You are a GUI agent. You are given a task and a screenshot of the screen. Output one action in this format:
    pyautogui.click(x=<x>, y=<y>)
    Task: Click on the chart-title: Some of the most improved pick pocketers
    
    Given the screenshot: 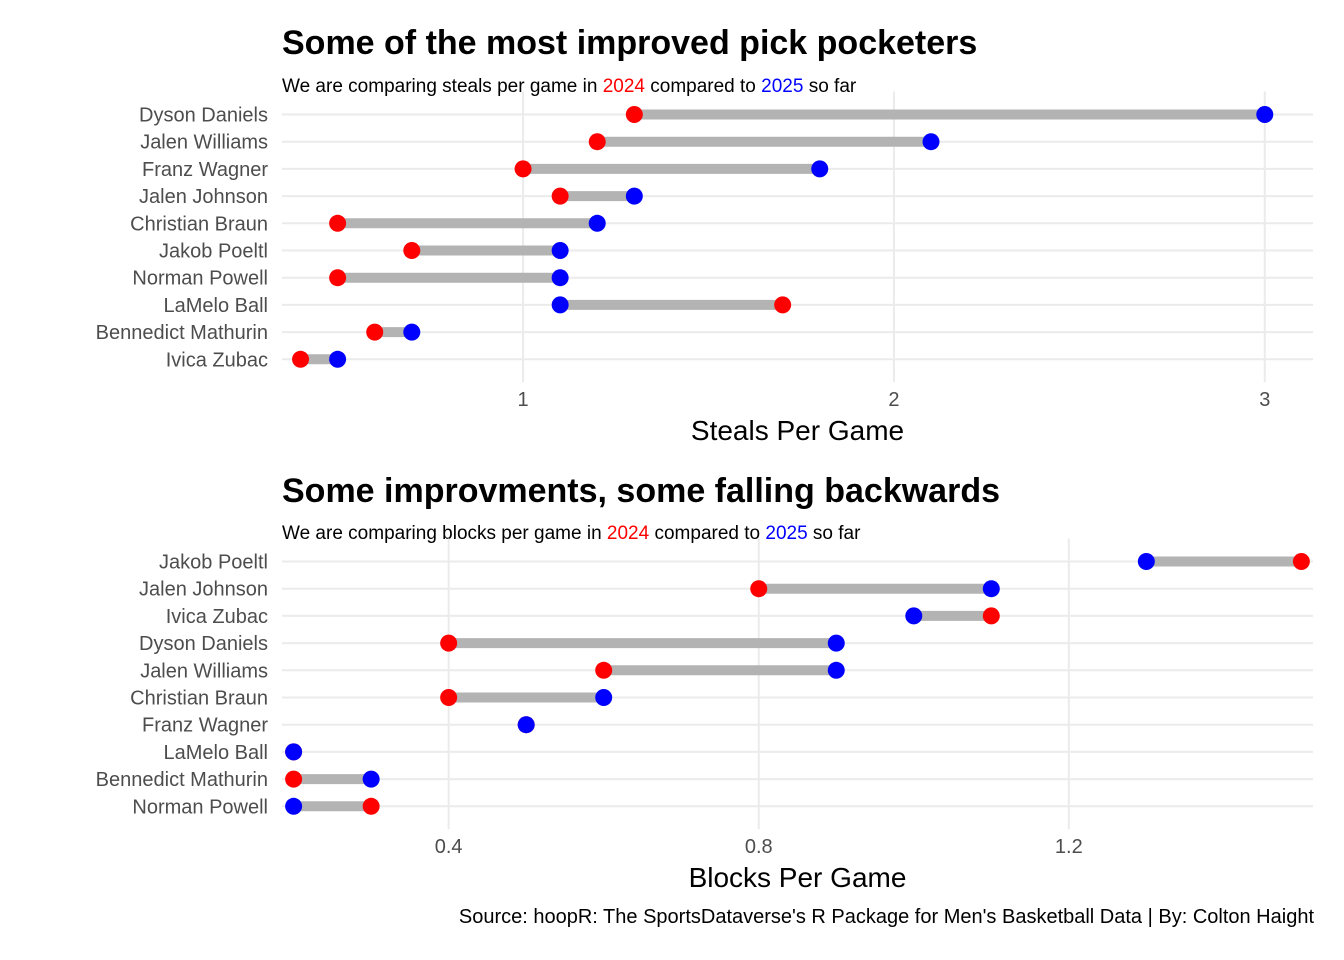 What is the action you would take?
    pyautogui.click(x=630, y=43)
    